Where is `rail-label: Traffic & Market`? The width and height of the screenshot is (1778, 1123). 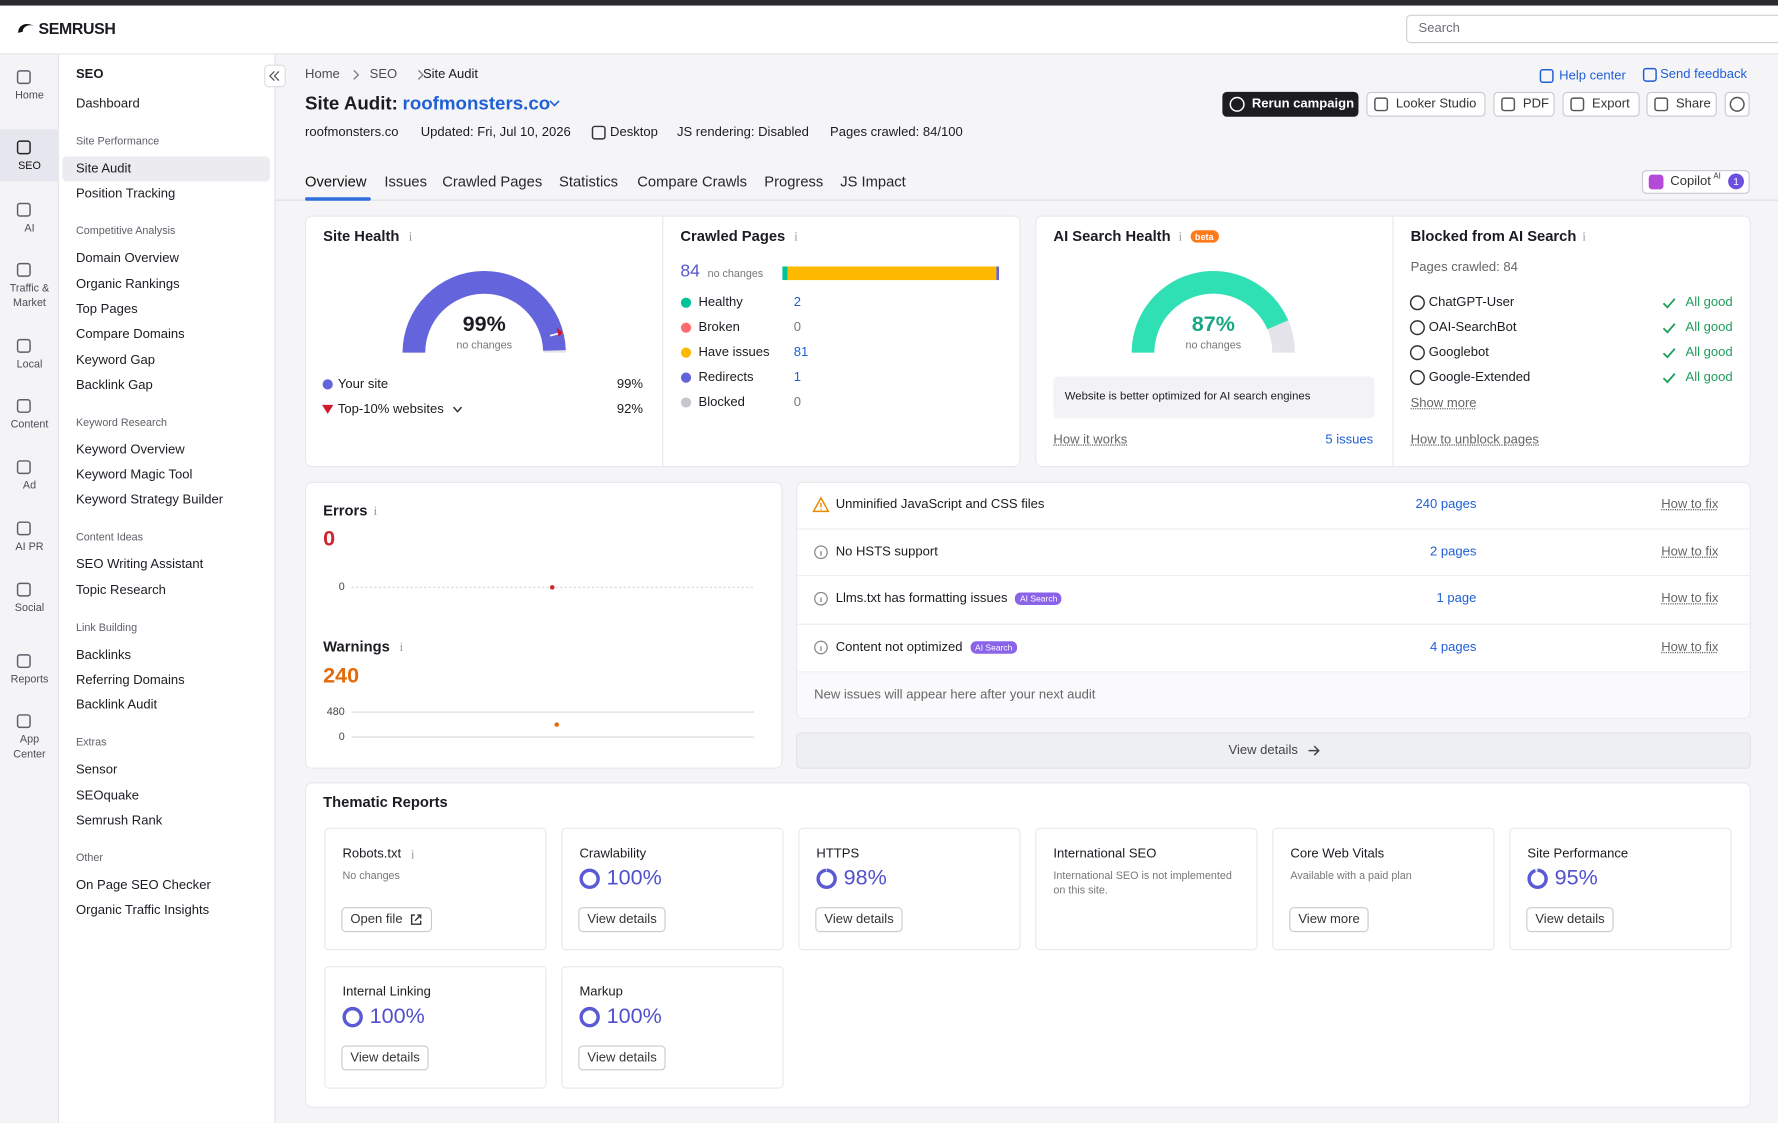
rail-label: Traffic & Market is located at coordinates (29, 295).